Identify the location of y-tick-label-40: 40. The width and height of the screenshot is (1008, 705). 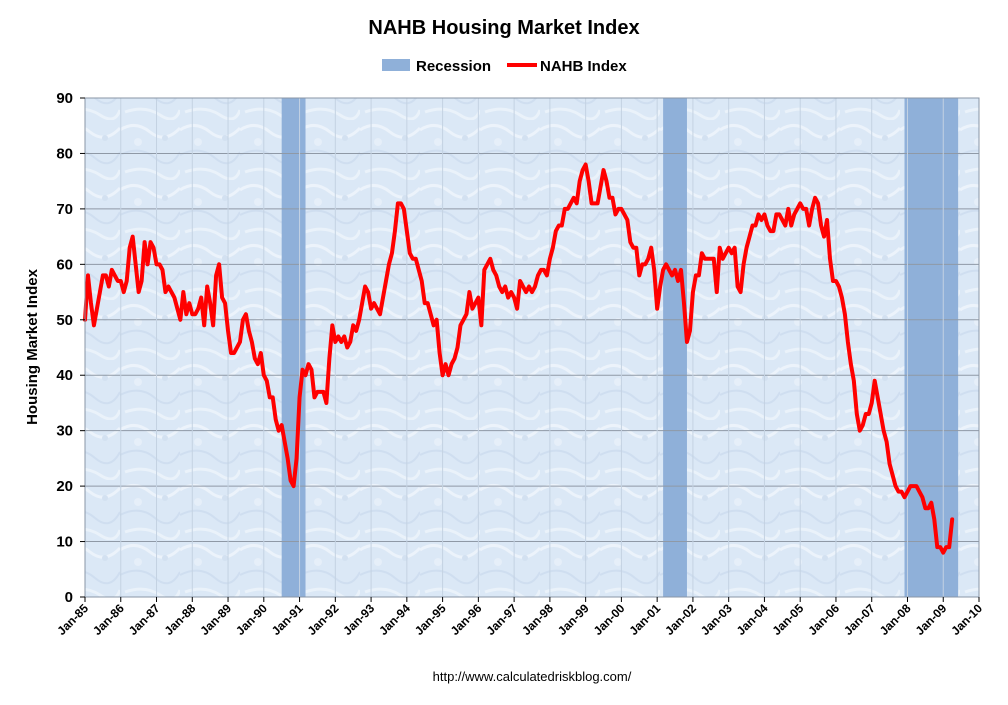
(64, 375).